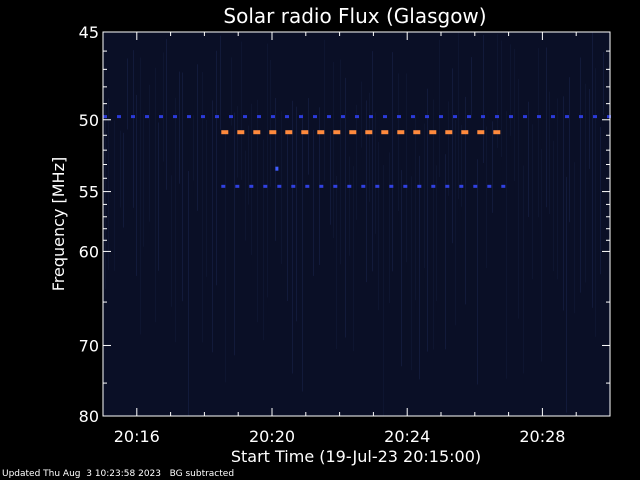 The width and height of the screenshot is (640, 480). I want to click on y-tick-label: 45, so click(89, 32).